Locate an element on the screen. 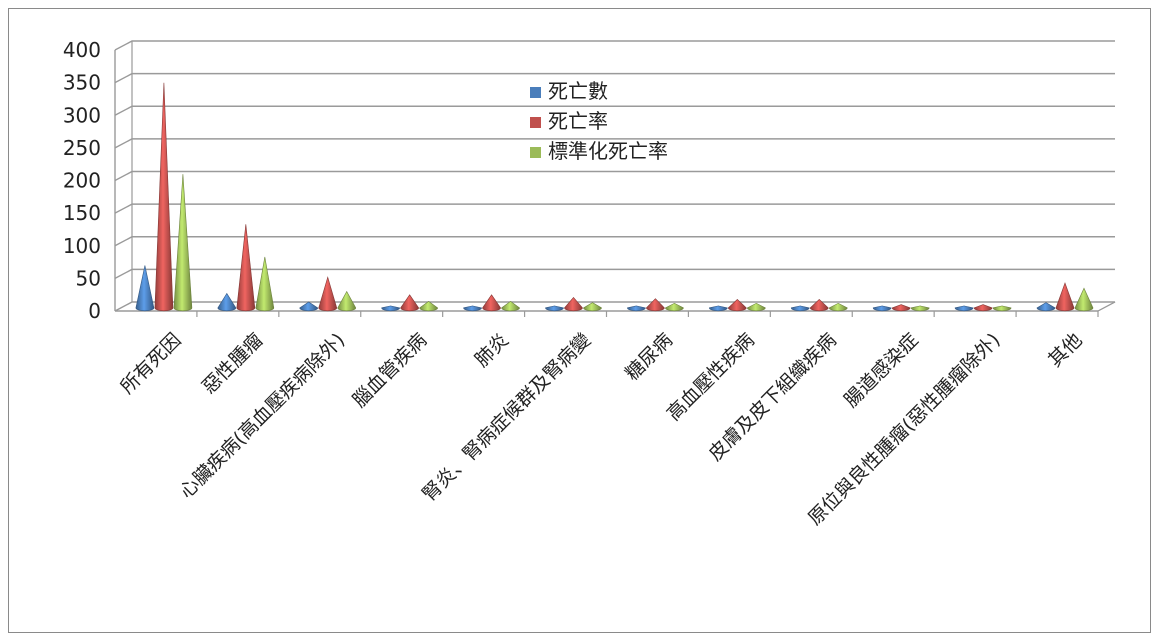 Image resolution: width=1159 pixels, height=641 pixels. x-tick-label: 肺炎 is located at coordinates (492, 350).